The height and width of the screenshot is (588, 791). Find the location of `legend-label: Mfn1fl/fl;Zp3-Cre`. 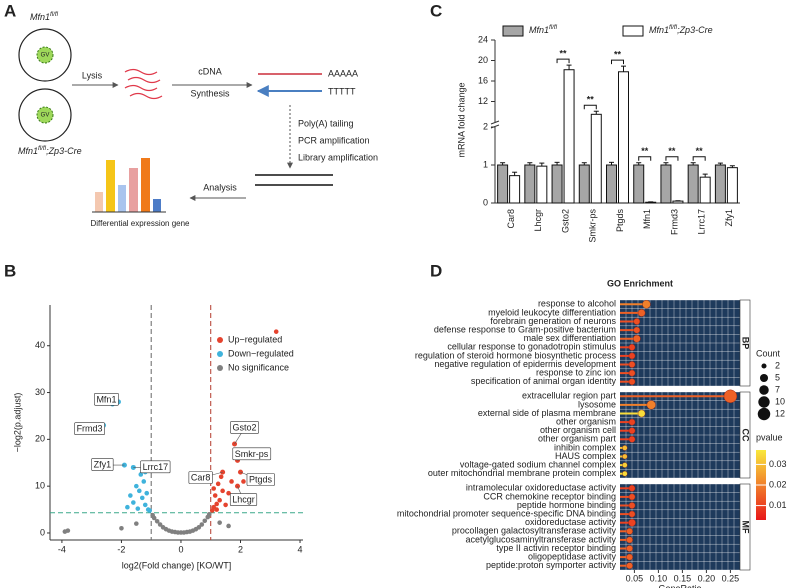

legend-label: Mfn1fl/fl;Zp3-Cre is located at coordinates (681, 29).